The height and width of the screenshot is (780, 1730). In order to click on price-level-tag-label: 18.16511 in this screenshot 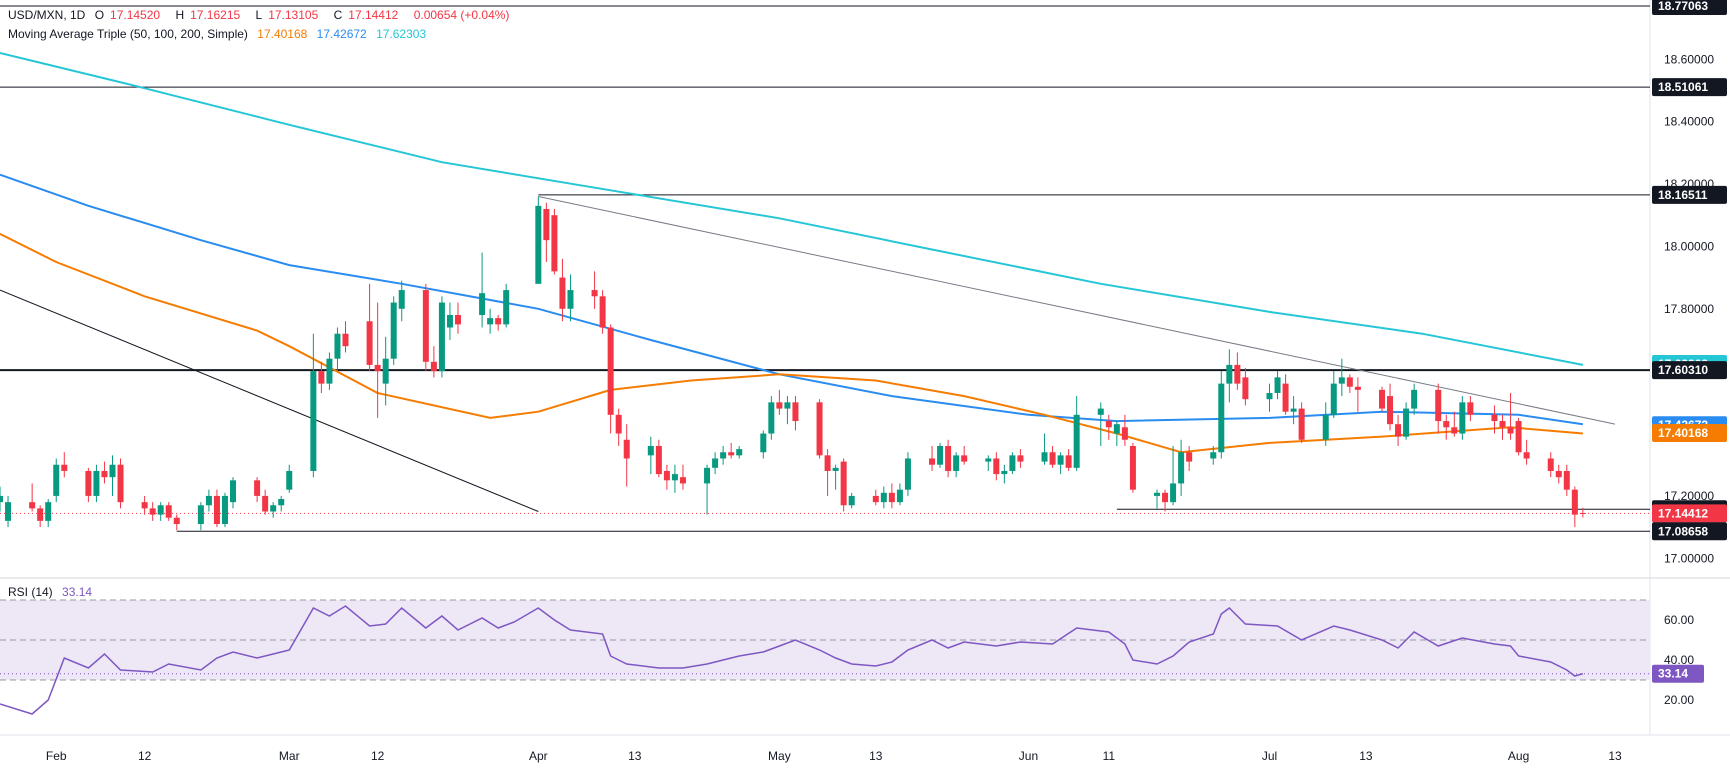, I will do `click(1683, 195)`.